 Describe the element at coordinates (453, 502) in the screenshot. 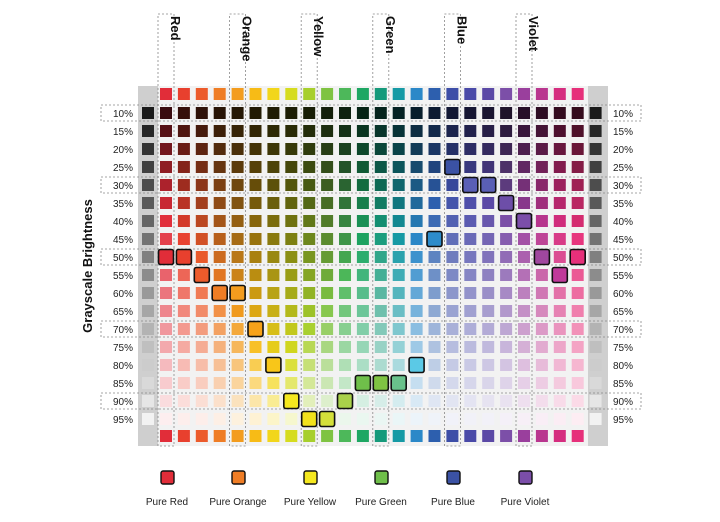

I see `legend-label: Pure Blue` at that location.